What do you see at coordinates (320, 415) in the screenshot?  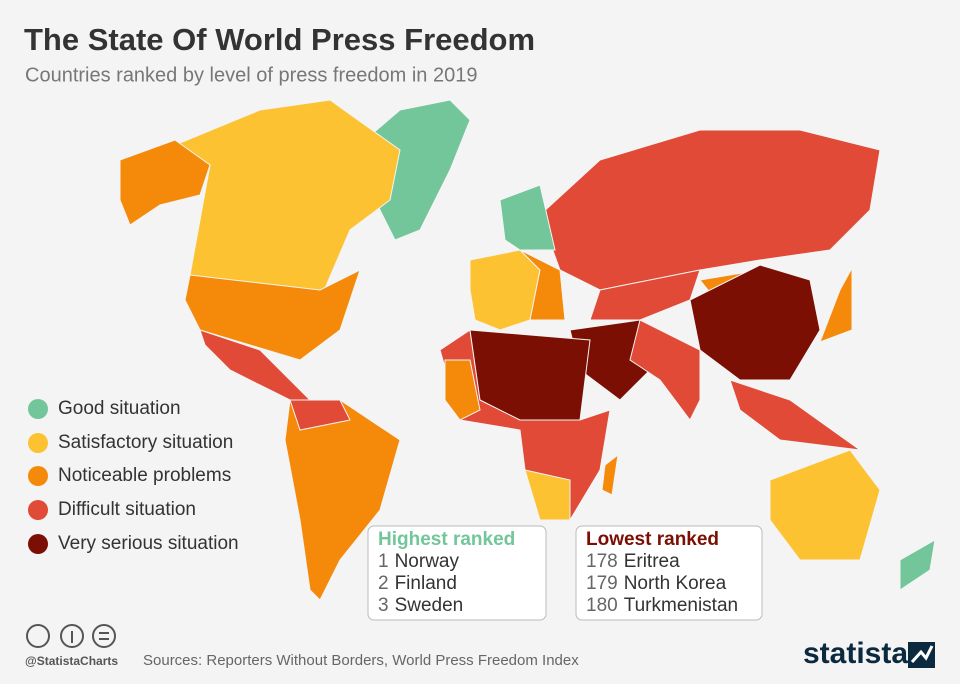 I see `northern-south-america` at bounding box center [320, 415].